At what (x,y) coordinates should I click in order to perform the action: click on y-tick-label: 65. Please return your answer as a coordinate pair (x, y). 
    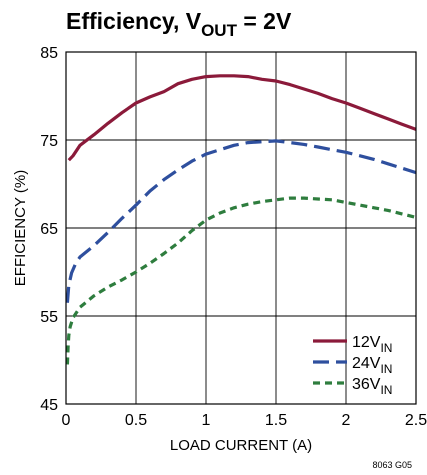
    Looking at the image, I should click on (49, 229).